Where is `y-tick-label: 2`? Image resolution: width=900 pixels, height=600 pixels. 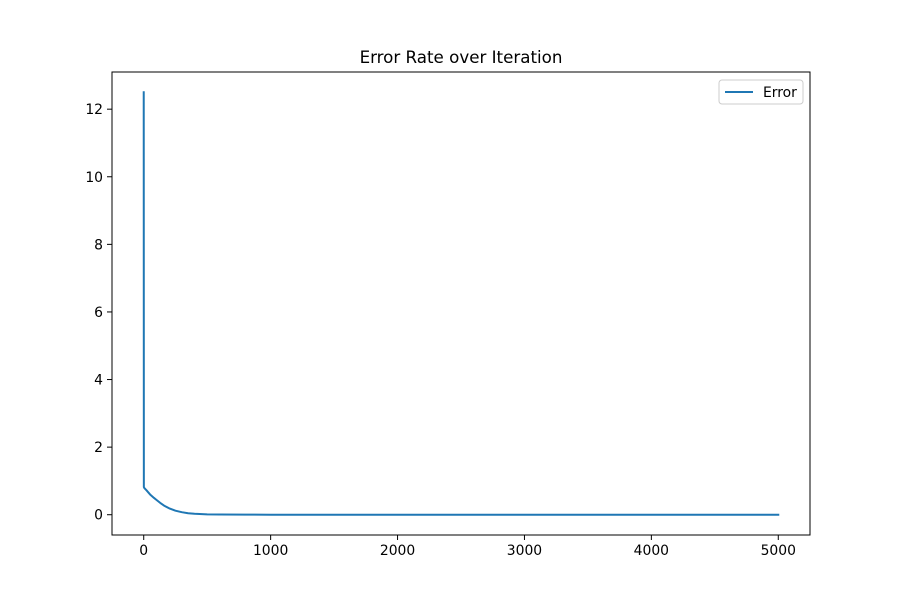
y-tick-label: 2 is located at coordinates (98, 448).